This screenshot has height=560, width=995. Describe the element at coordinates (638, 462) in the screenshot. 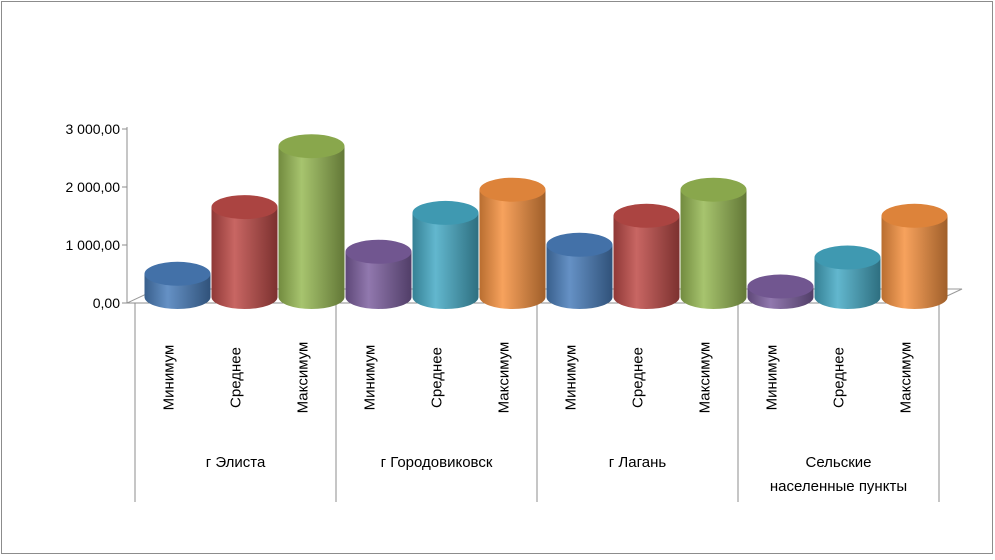

I see `group-label: г Лагань` at that location.